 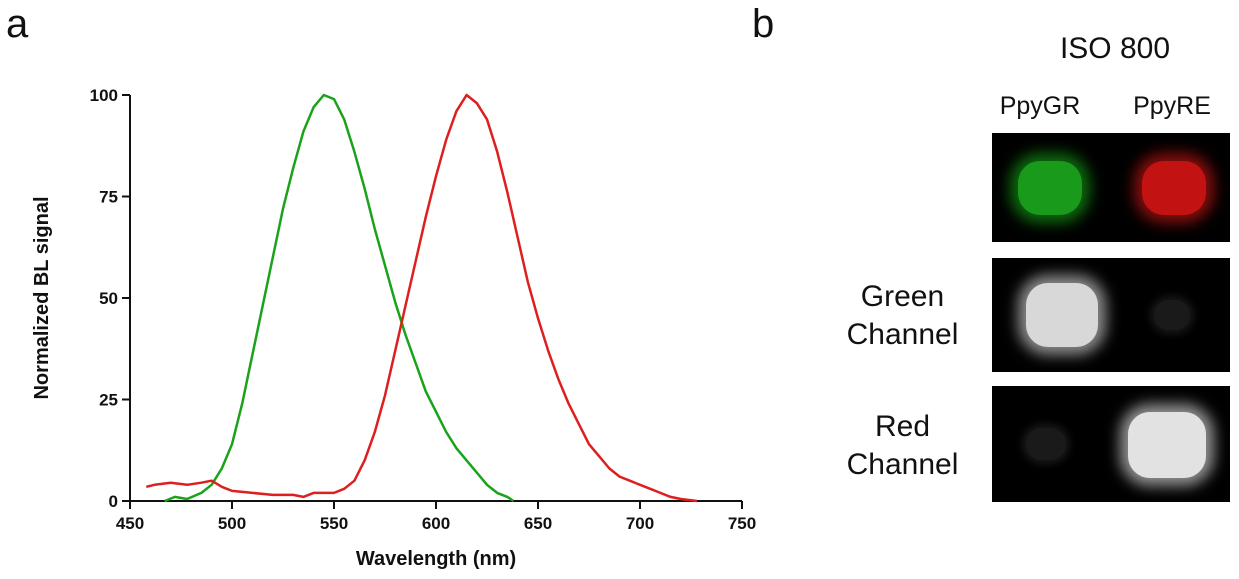 What do you see at coordinates (1172, 106) in the screenshot?
I see `column-header-ppyre: PpyRE` at bounding box center [1172, 106].